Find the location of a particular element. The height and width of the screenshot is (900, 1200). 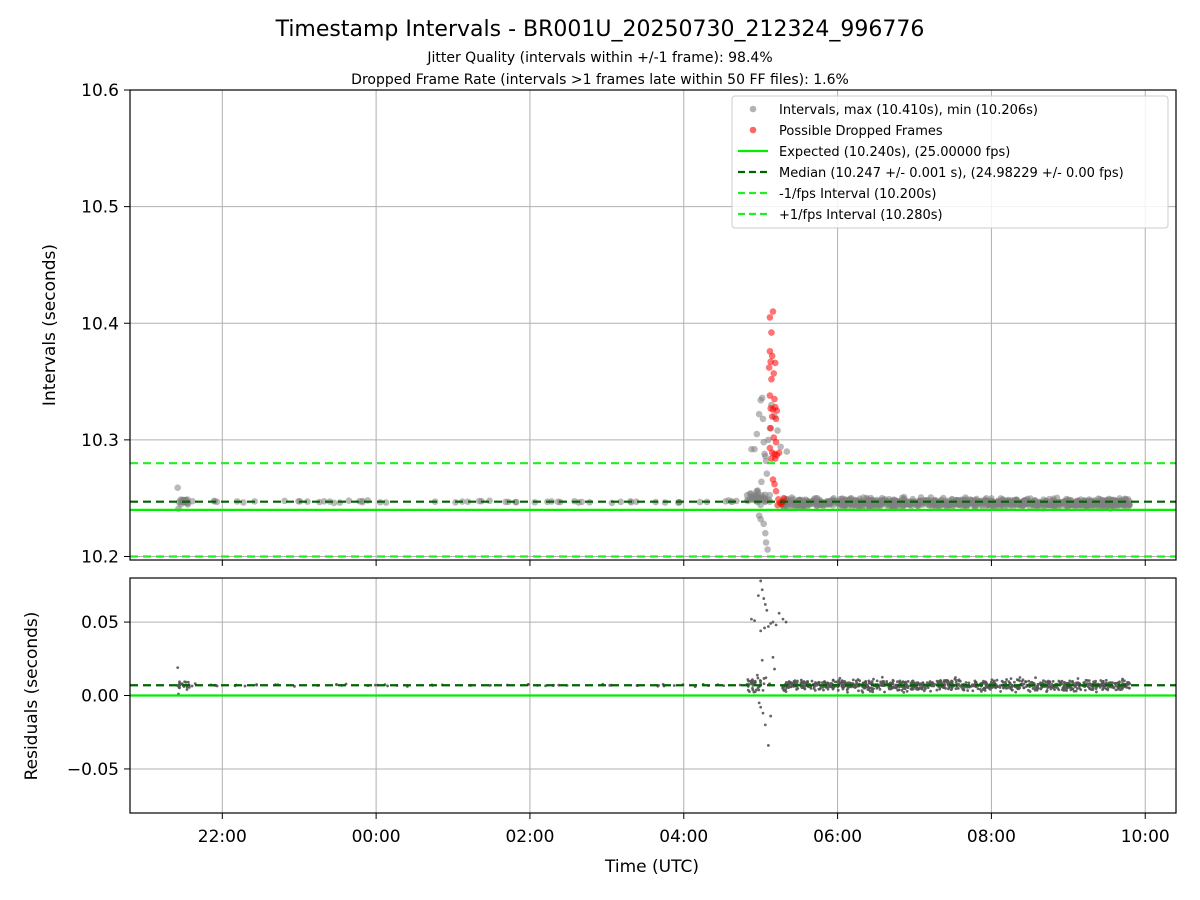

legend-label-minus-fps: -1/fps Interval (10.200s) is located at coordinates (857, 194).